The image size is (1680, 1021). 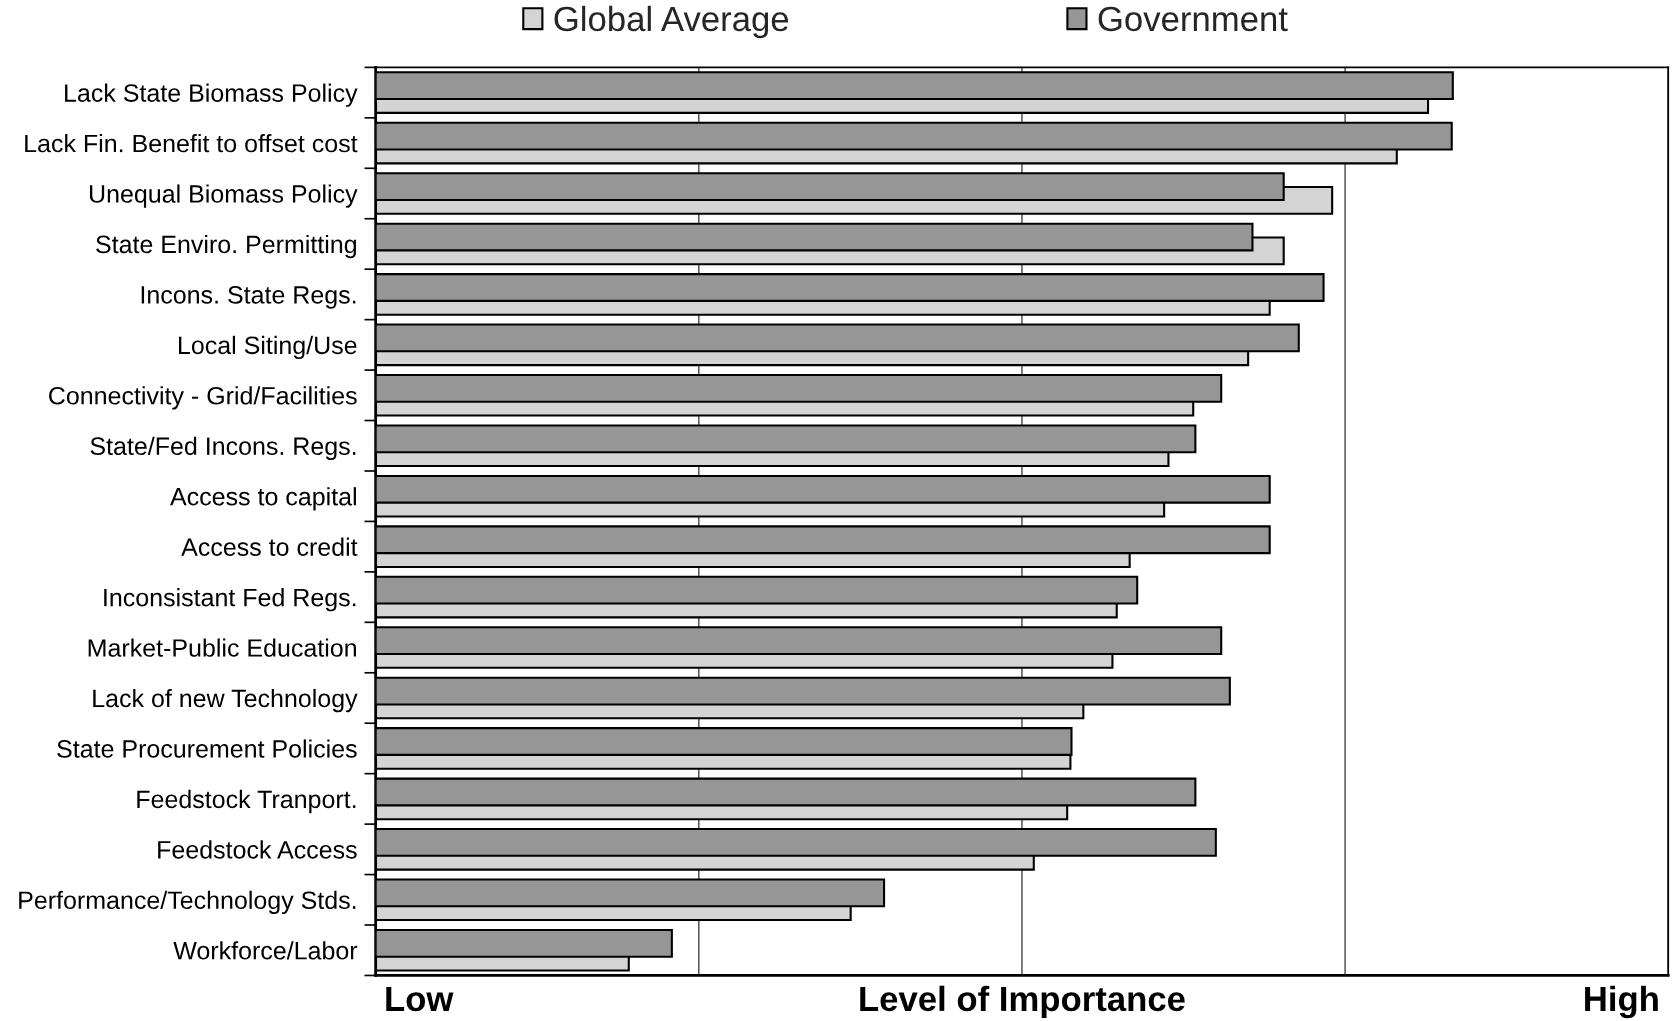 I want to click on legend-label: Global Average, so click(x=671, y=22).